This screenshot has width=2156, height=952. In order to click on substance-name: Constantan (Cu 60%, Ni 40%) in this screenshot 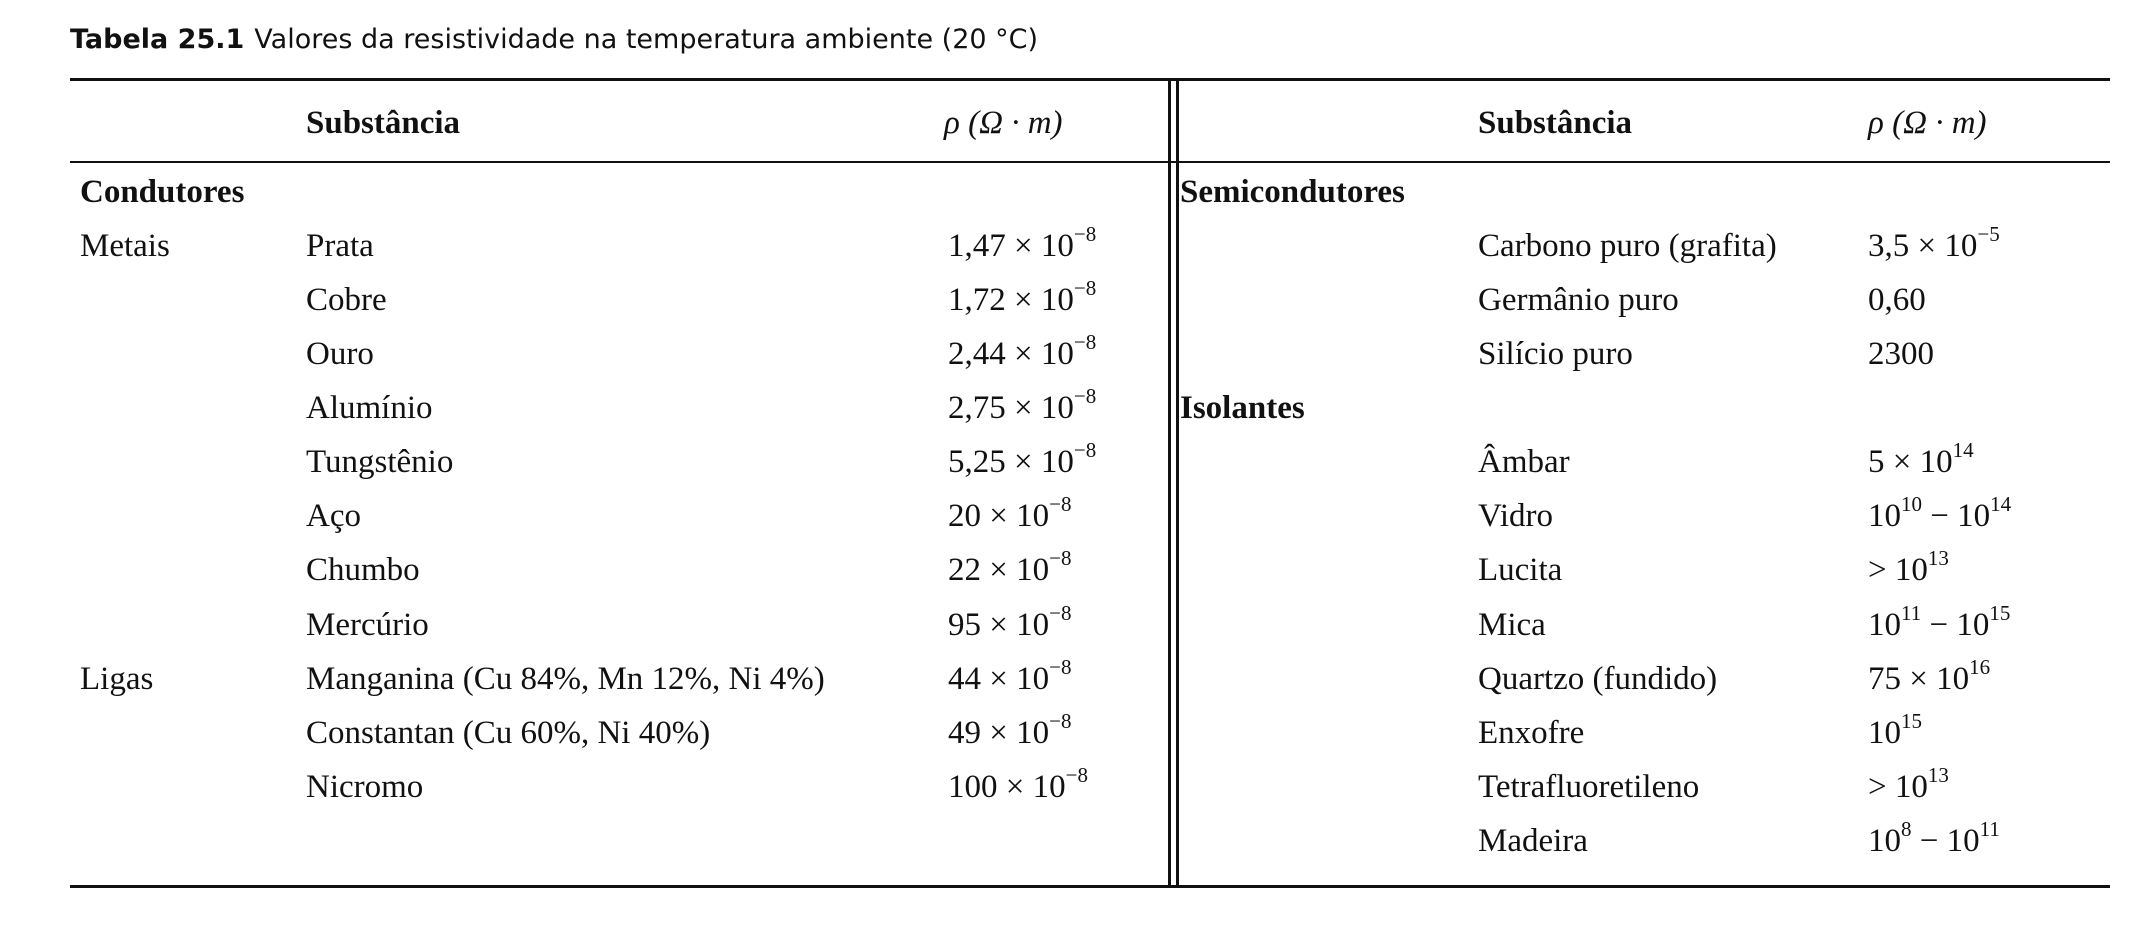, I will do `click(508, 733)`.